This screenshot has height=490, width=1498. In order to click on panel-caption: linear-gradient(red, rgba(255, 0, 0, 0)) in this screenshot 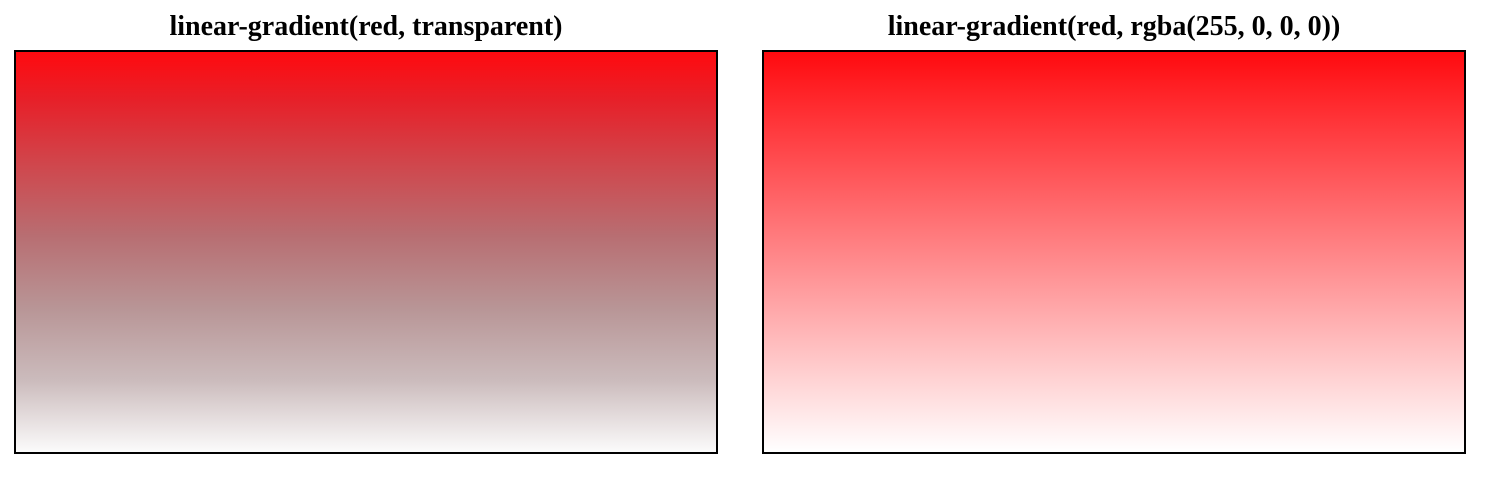, I will do `click(1114, 26)`.